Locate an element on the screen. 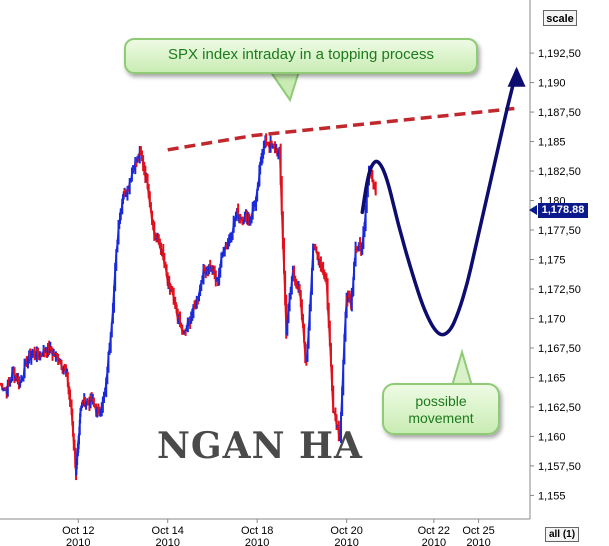 This screenshot has height=546, width=609. movement-callout: possible movement is located at coordinates (441, 409).